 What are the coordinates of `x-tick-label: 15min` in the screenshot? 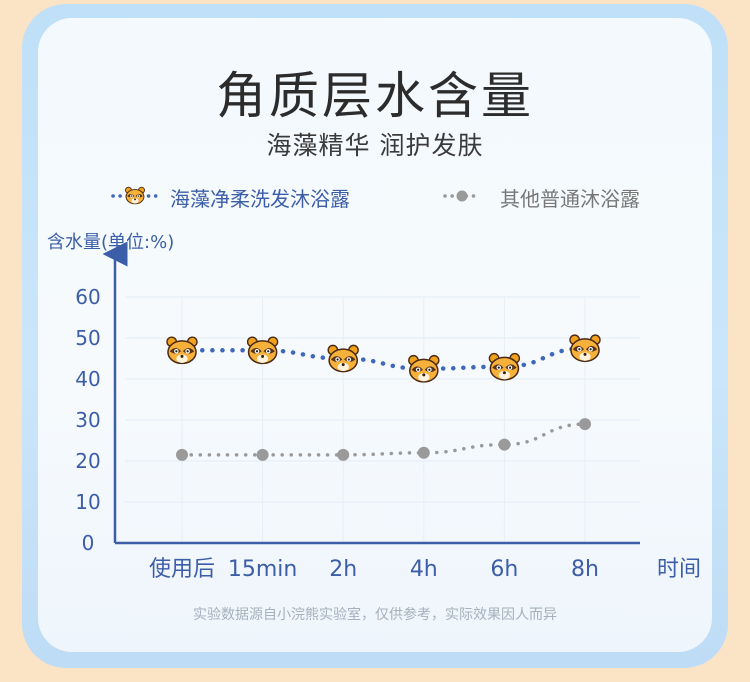 It's located at (262, 569).